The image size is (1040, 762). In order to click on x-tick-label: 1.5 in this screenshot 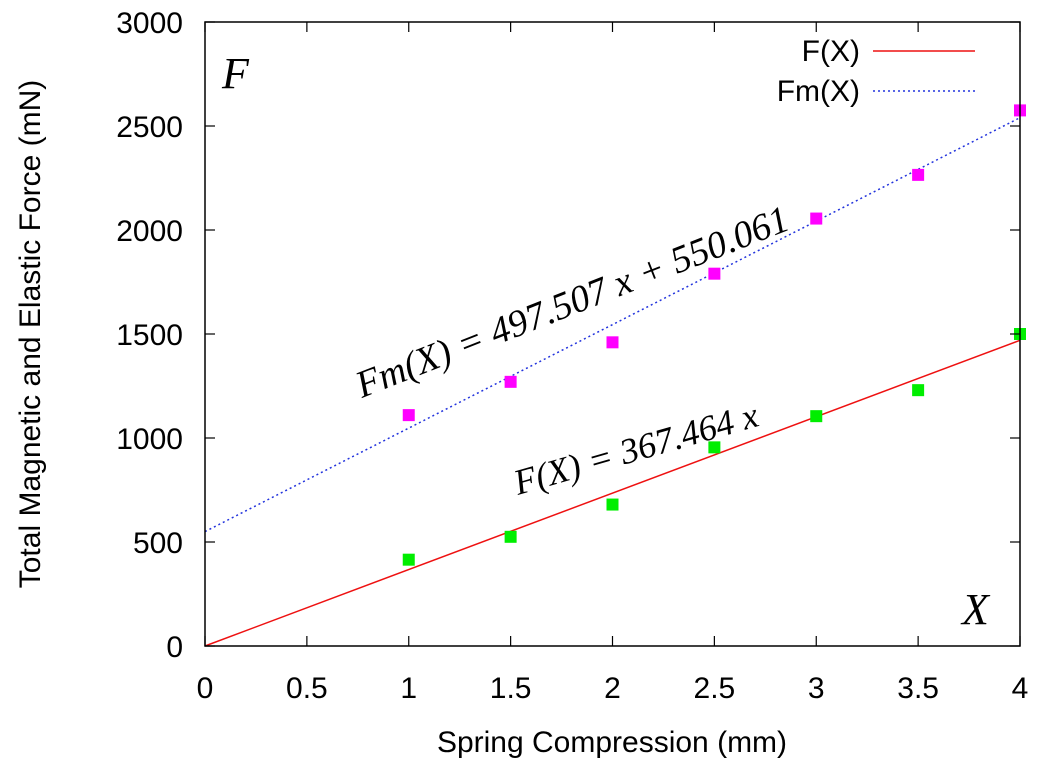, I will do `click(511, 688)`.